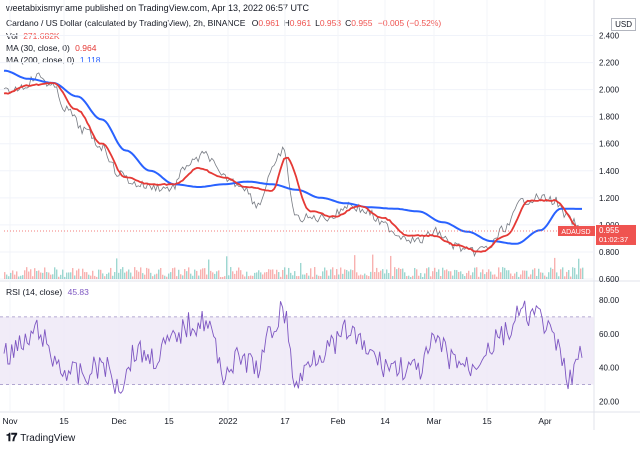 The width and height of the screenshot is (640, 449). Describe the element at coordinates (40, 60) in the screenshot. I see `ma200-label: MA (200, close, 0)` at that location.